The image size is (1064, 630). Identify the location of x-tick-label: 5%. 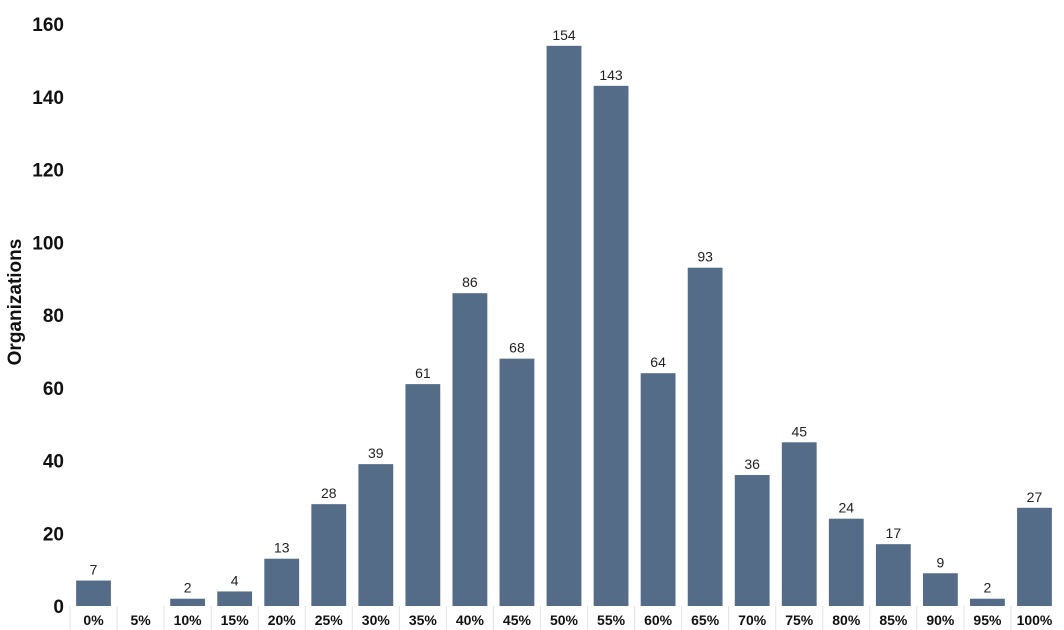
(140, 620).